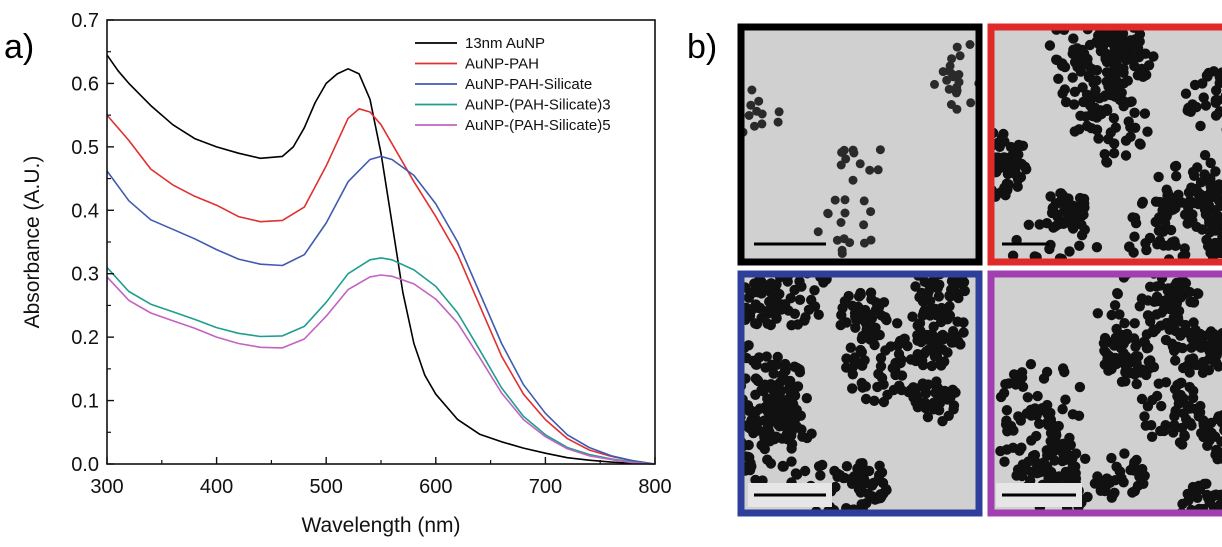 This screenshot has width=1222, height=547. I want to click on legend-label-3: AuNP-PAH-Silicate, so click(528, 84).